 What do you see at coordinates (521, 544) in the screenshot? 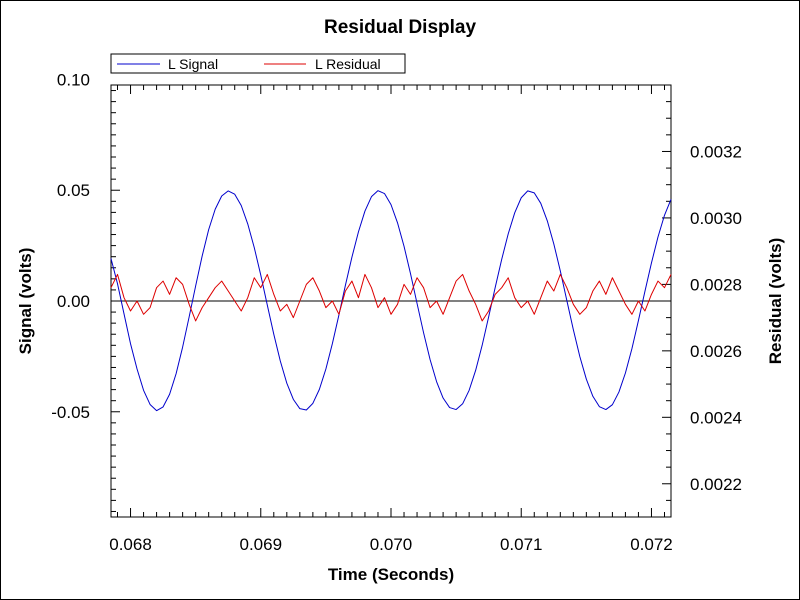
I see `x-tick-label: 0.071` at bounding box center [521, 544].